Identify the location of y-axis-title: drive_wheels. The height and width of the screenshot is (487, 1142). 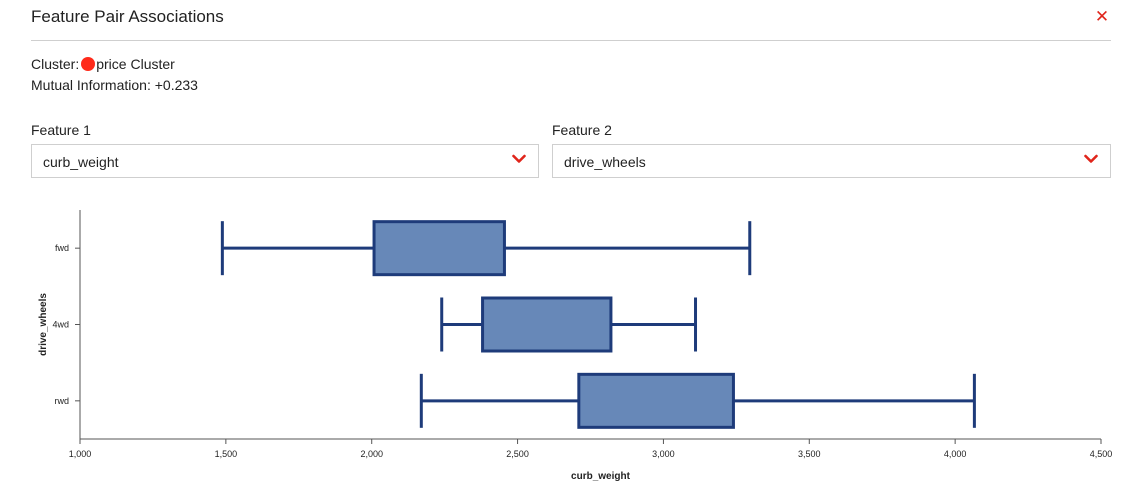
(43, 324).